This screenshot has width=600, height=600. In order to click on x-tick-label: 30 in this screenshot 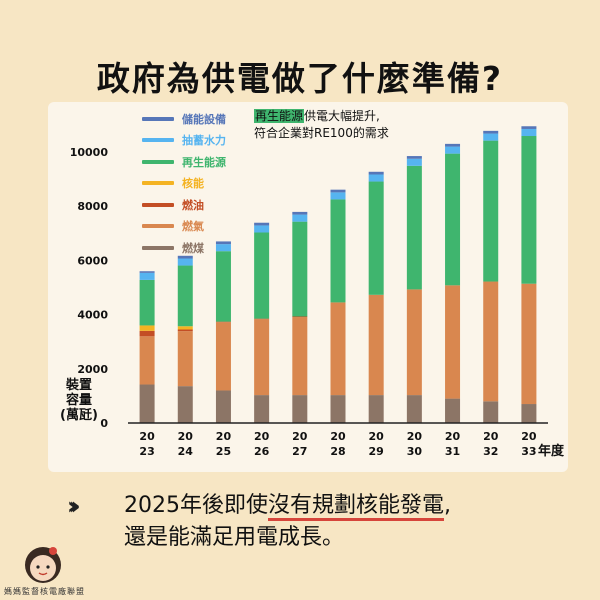, I will do `click(415, 451)`.